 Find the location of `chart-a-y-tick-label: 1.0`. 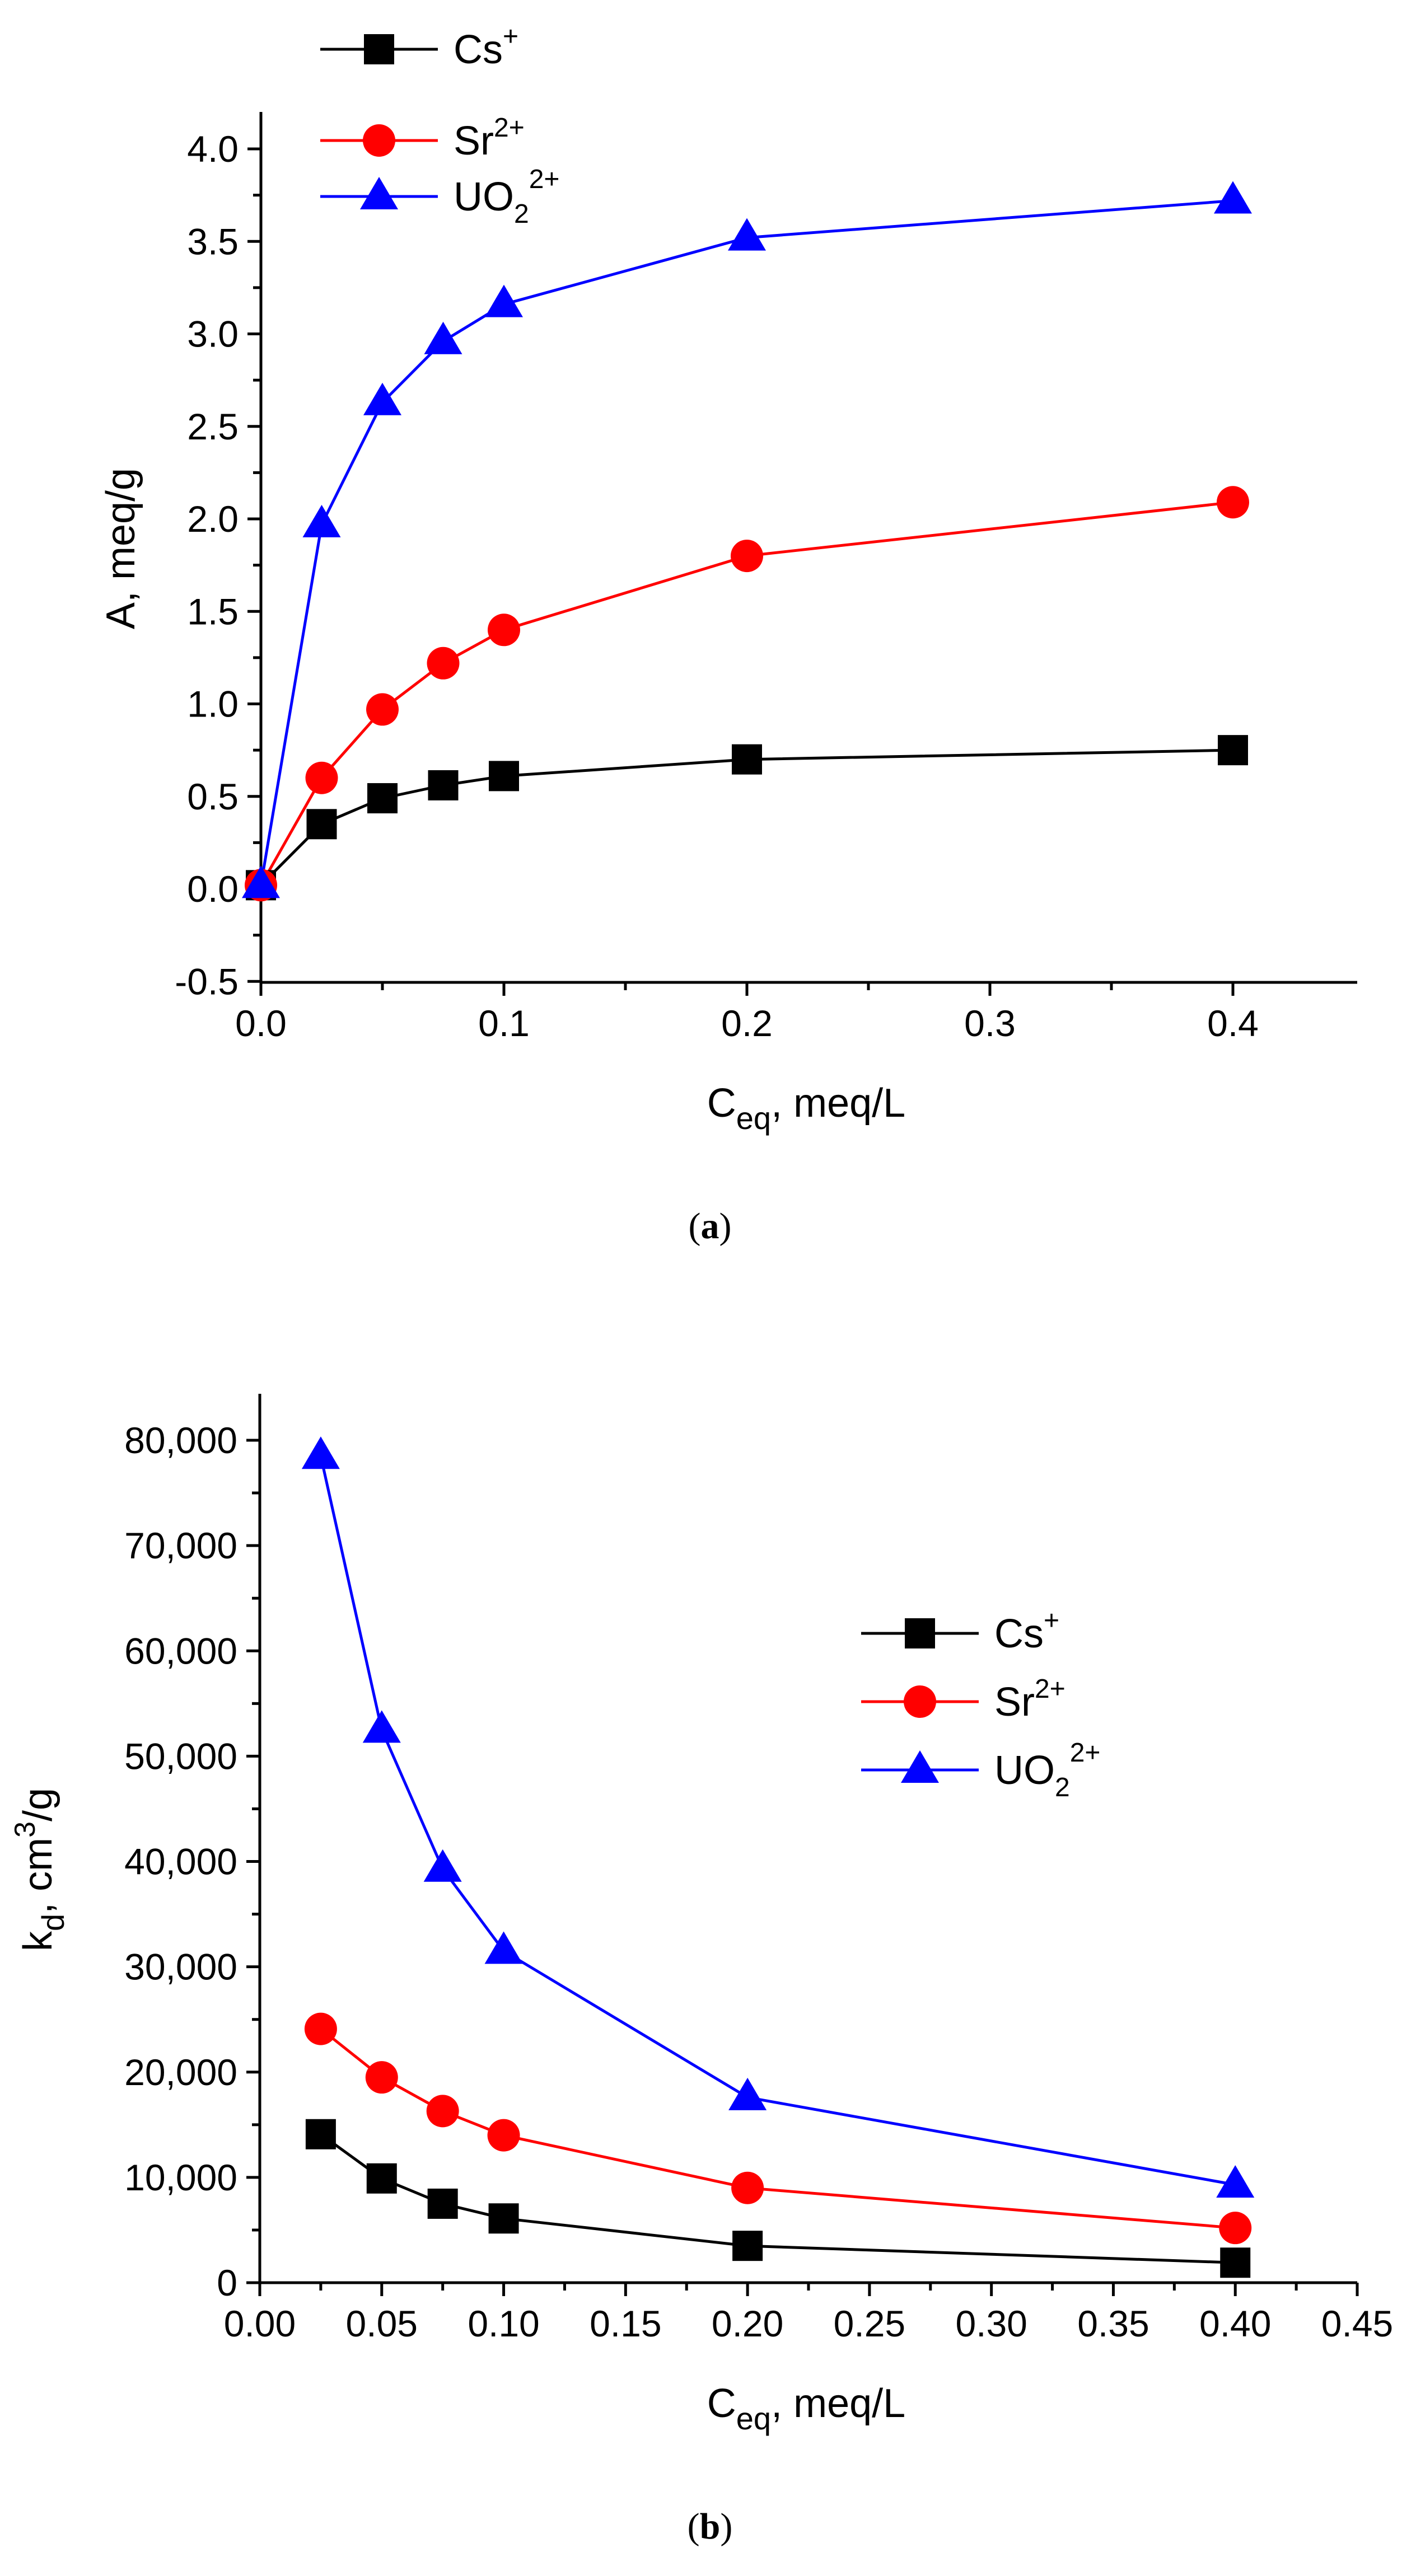

chart-a-y-tick-label: 1.0 is located at coordinates (213, 704).